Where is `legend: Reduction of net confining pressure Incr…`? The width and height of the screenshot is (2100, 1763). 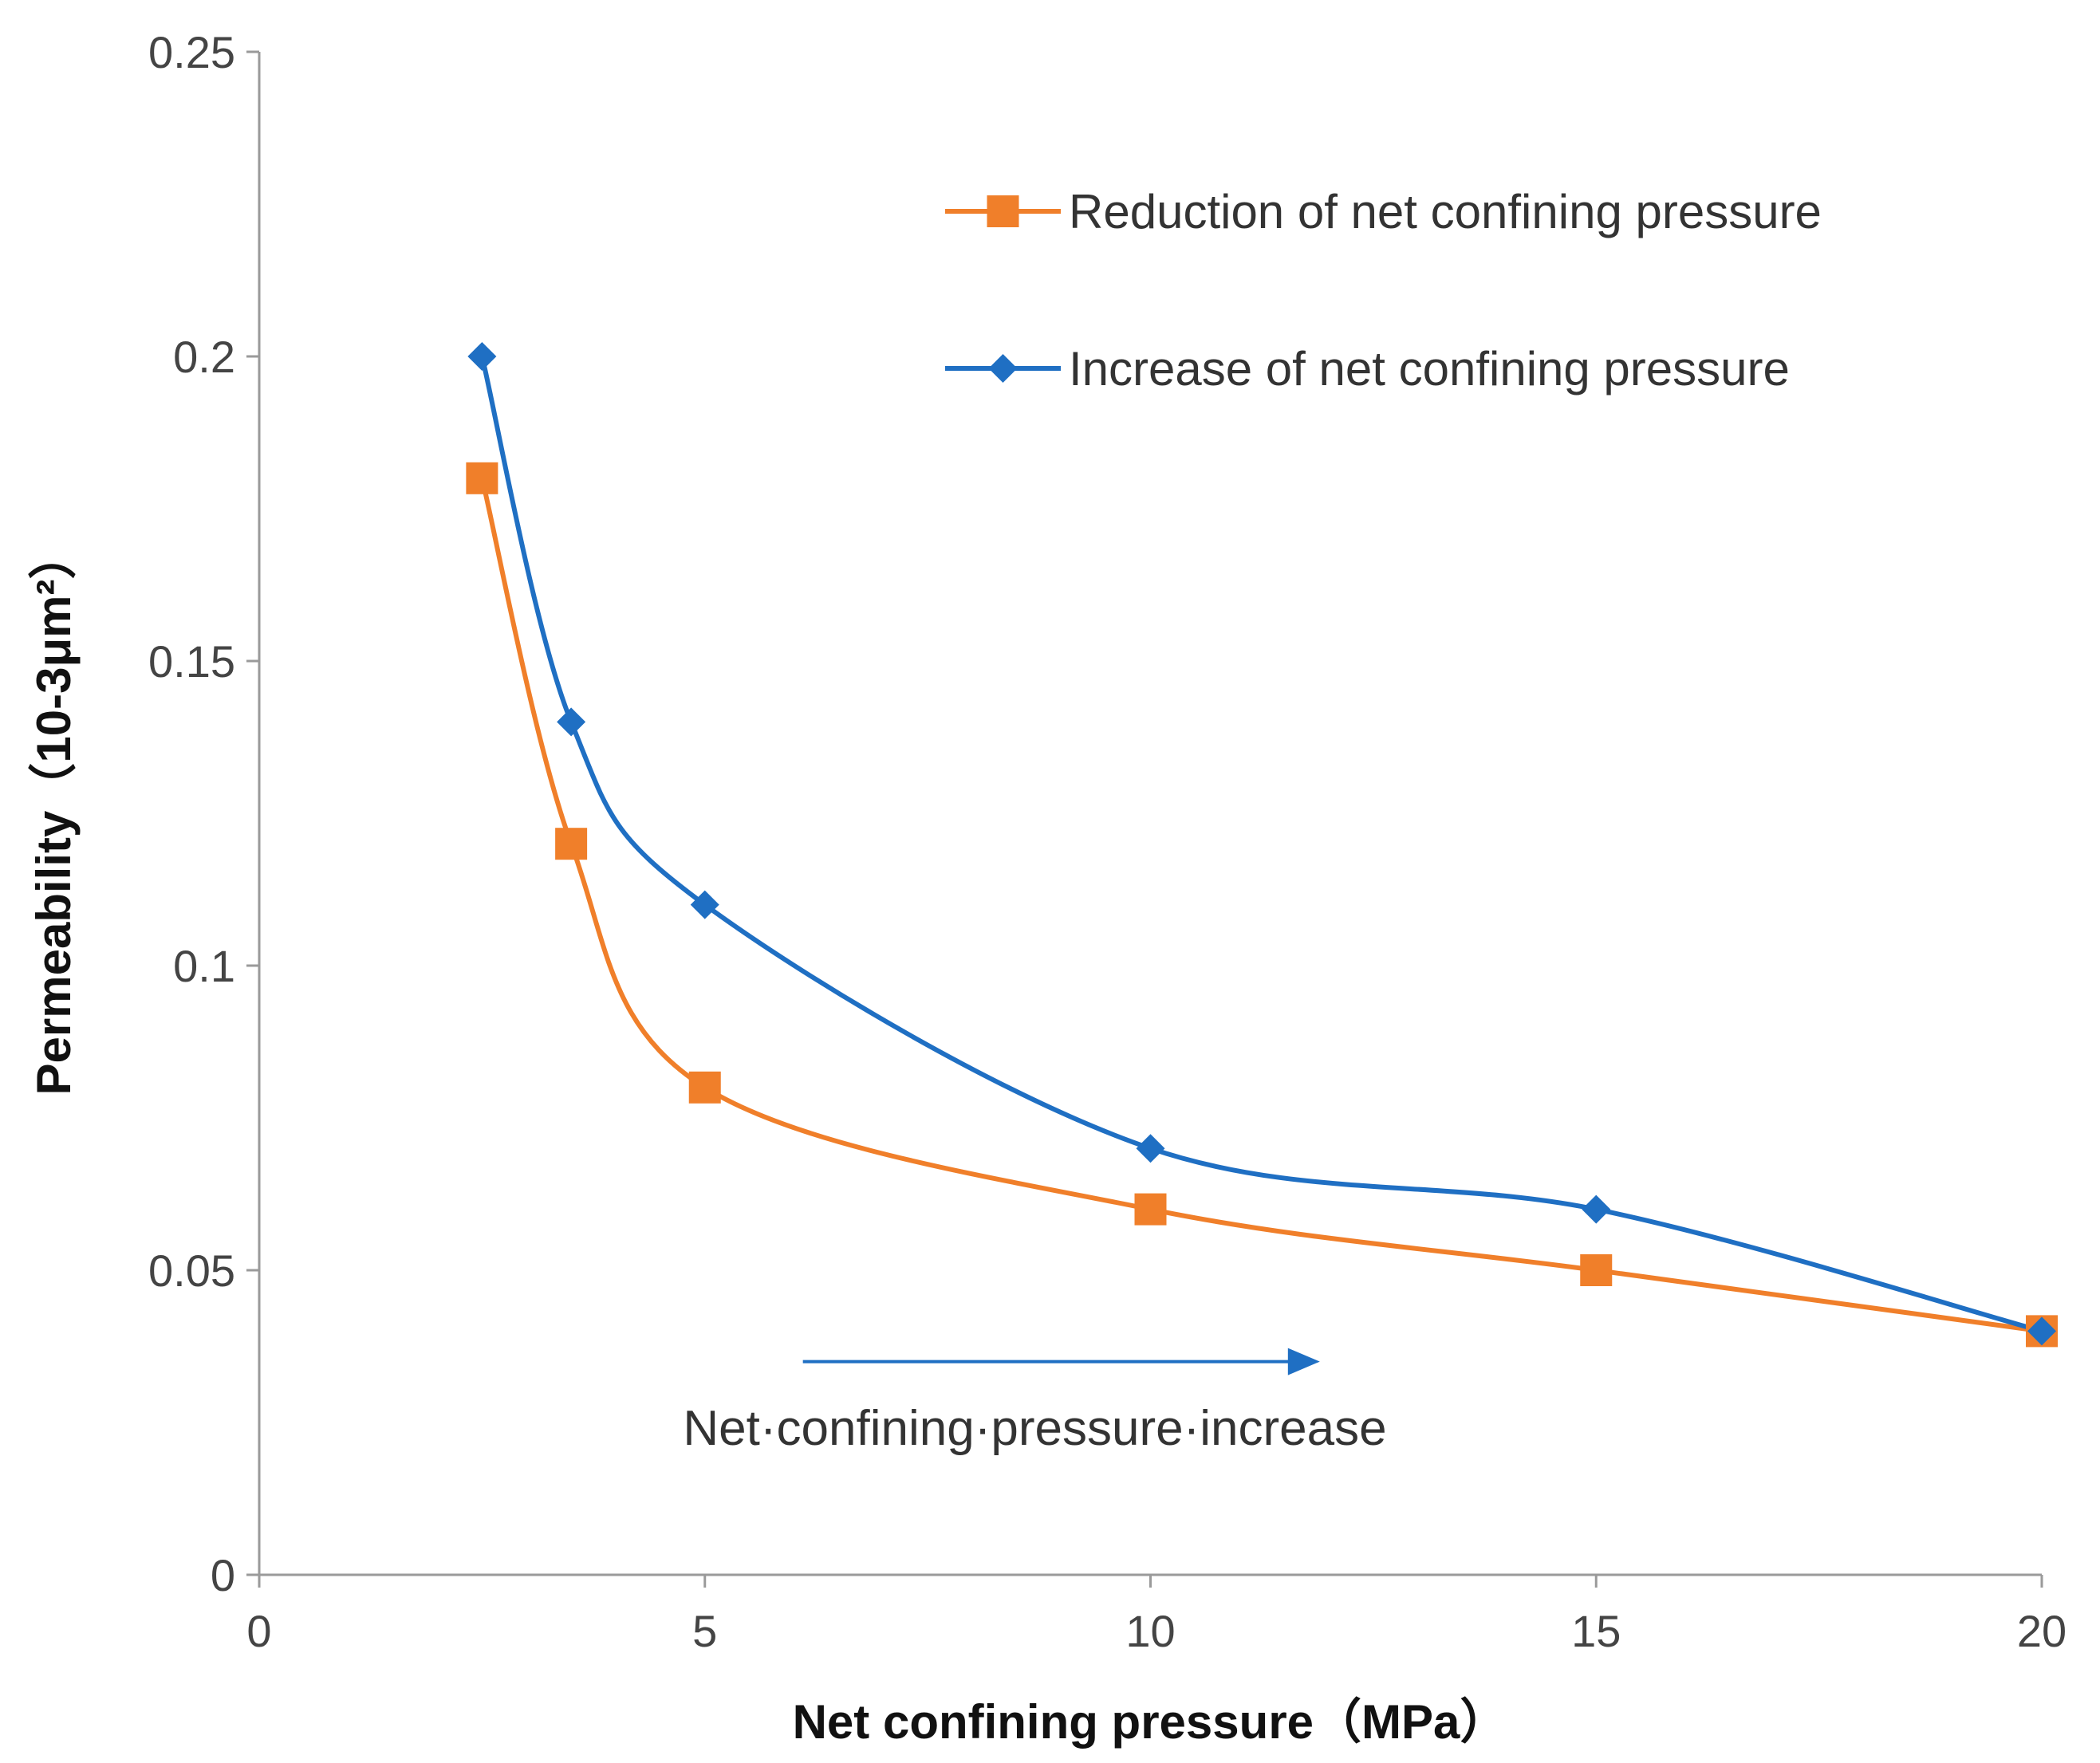
legend: Reduction of net confining pressure Incr… is located at coordinates (1383, 290).